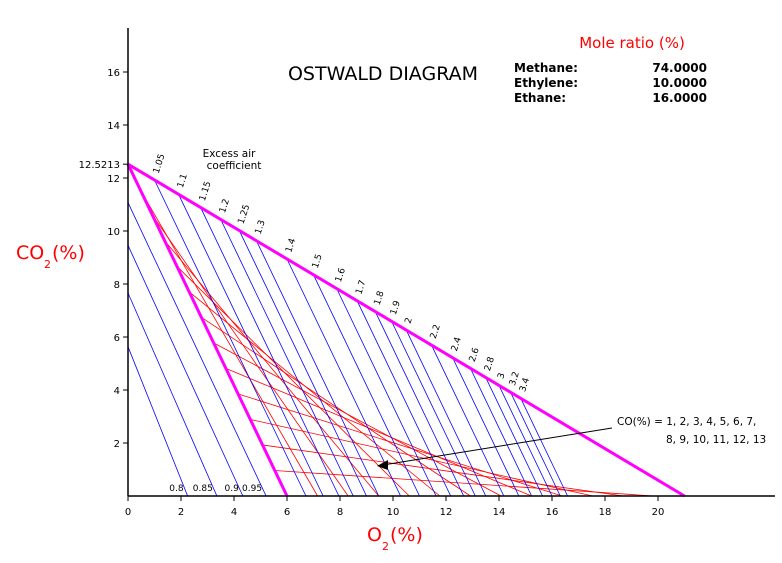  I want to click on x-tick-label: 2, so click(181, 512).